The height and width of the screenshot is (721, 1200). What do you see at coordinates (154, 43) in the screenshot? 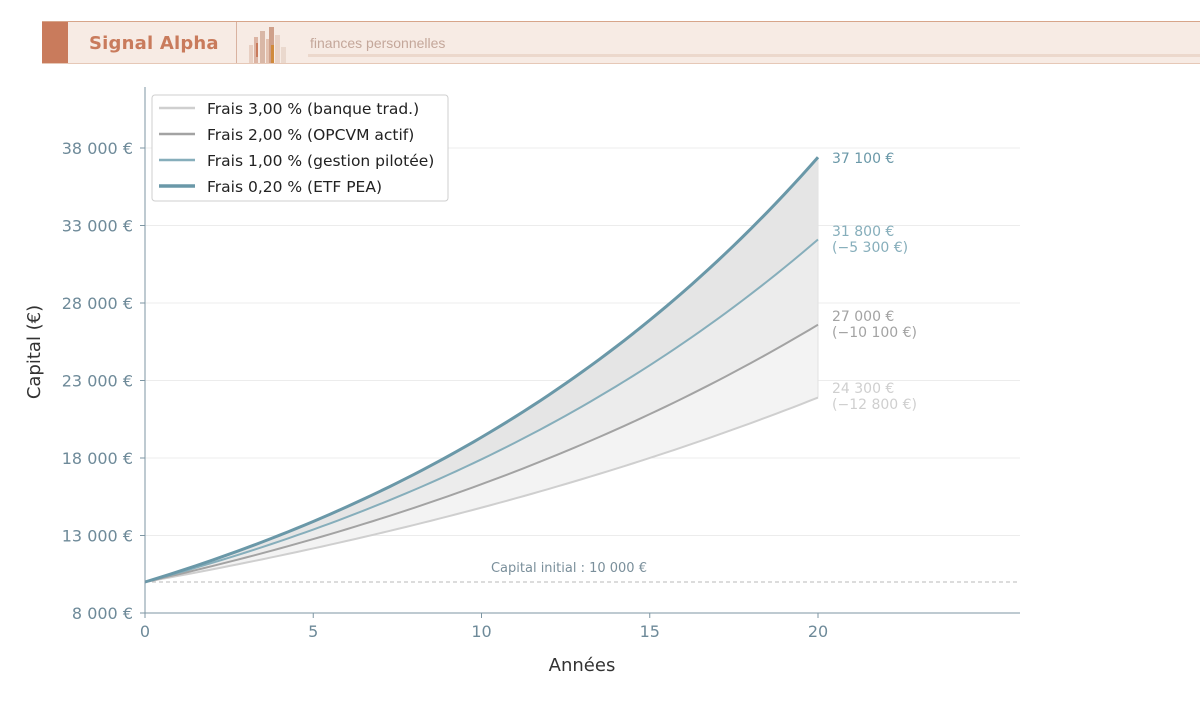
I see `brand-title: Signal Alpha` at bounding box center [154, 43].